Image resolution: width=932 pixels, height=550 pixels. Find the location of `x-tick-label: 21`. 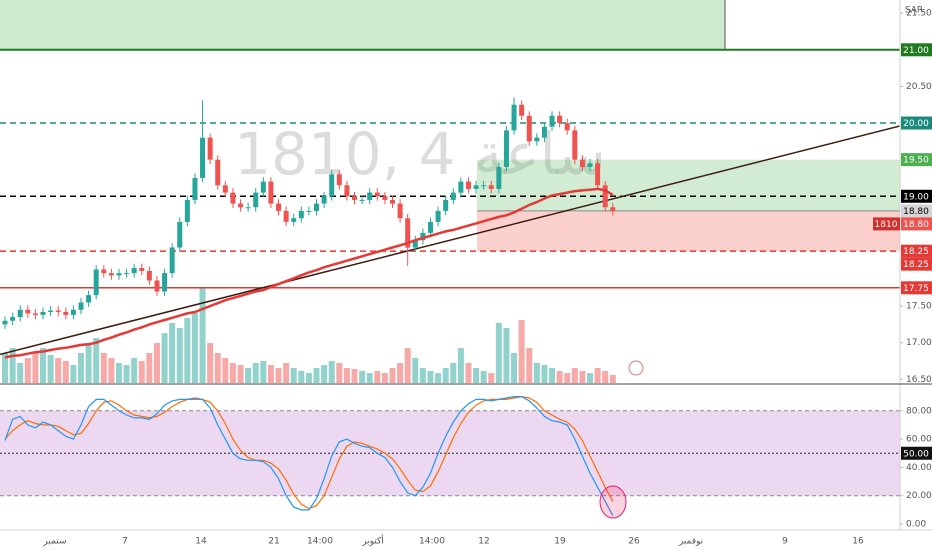

x-tick-label: 21 is located at coordinates (273, 542).